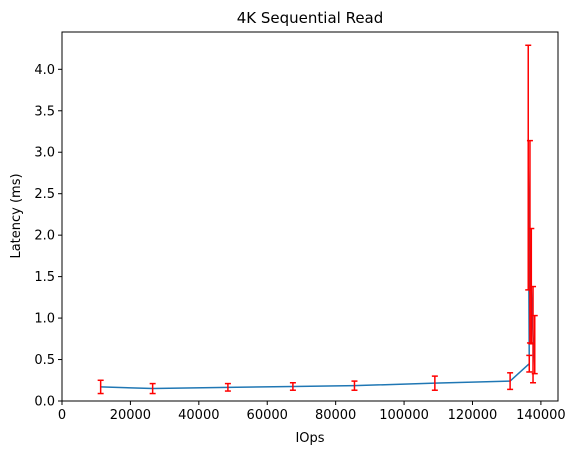 This screenshot has width=577, height=455. Describe the element at coordinates (44, 319) in the screenshot. I see `y-tick-label: 1.0` at that location.